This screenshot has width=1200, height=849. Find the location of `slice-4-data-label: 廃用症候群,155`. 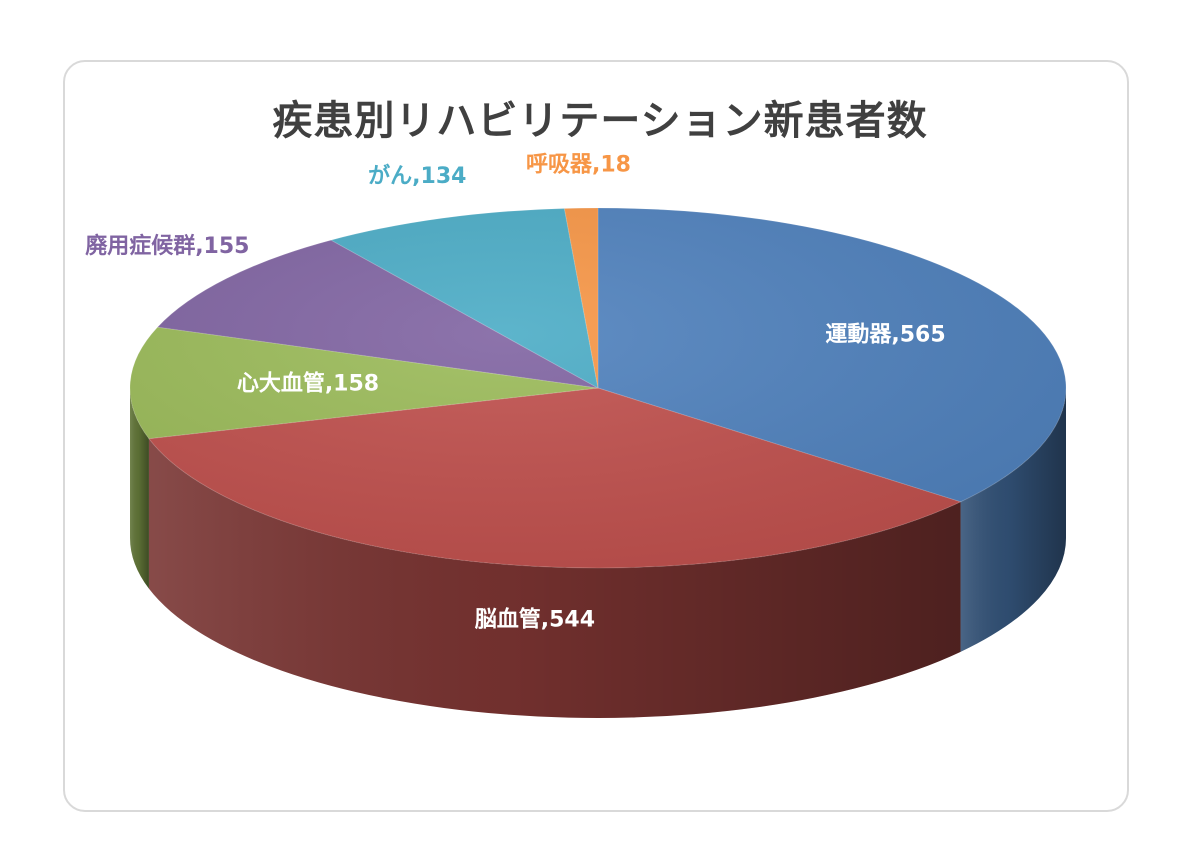

slice-4-data-label: 廃用症候群,155 is located at coordinates (167, 246).